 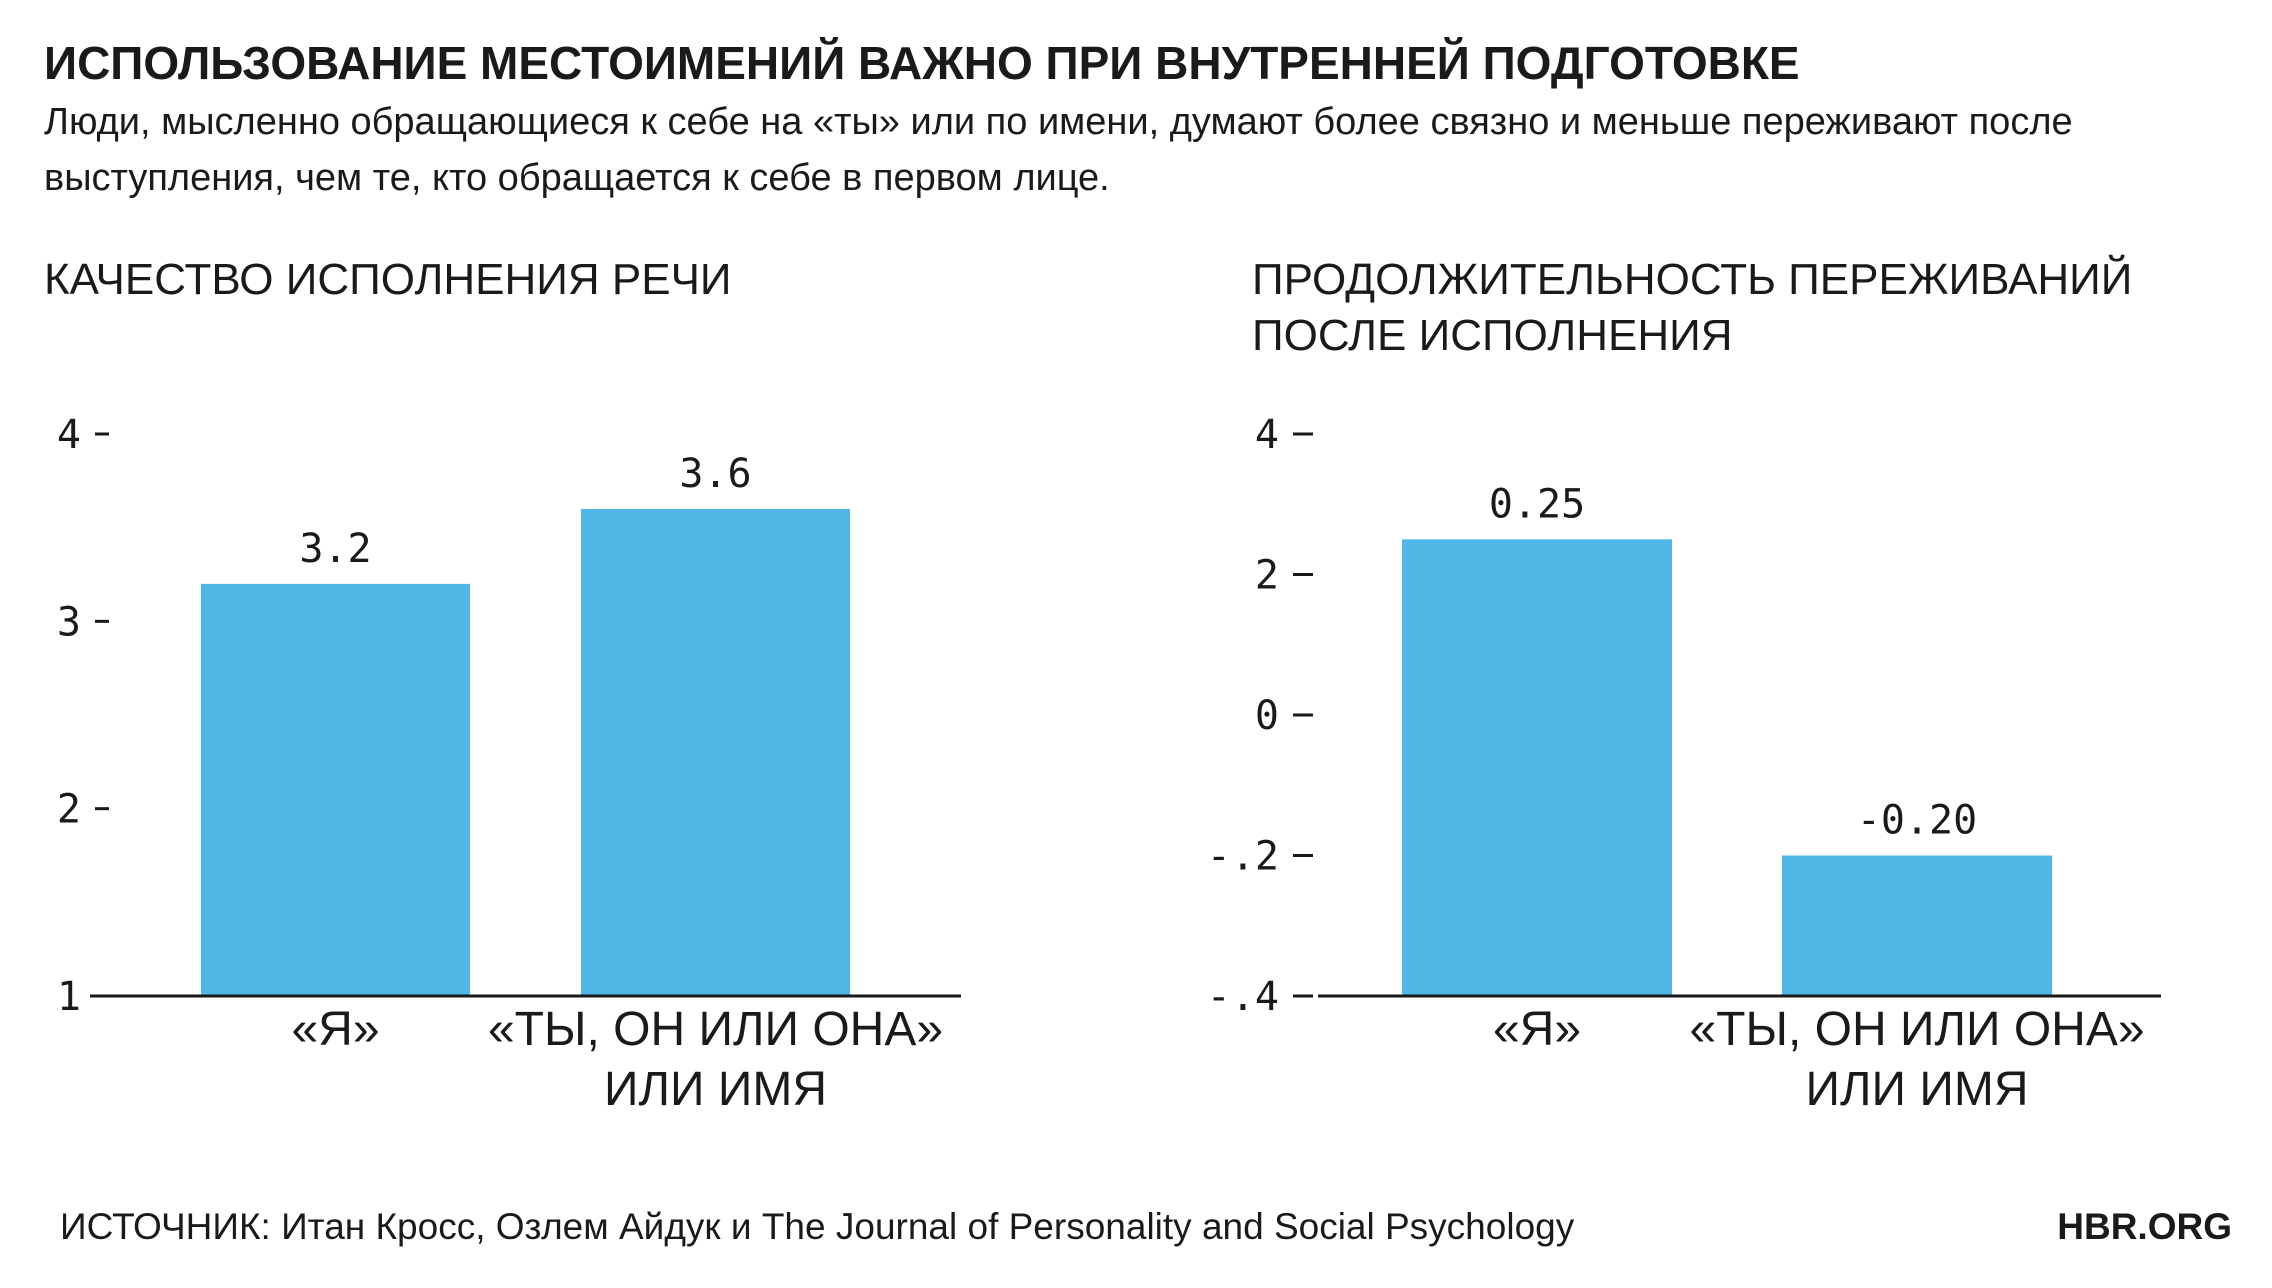 What do you see at coordinates (1243, 857) in the screenshot?
I see `y-tick-label: -.2` at bounding box center [1243, 857].